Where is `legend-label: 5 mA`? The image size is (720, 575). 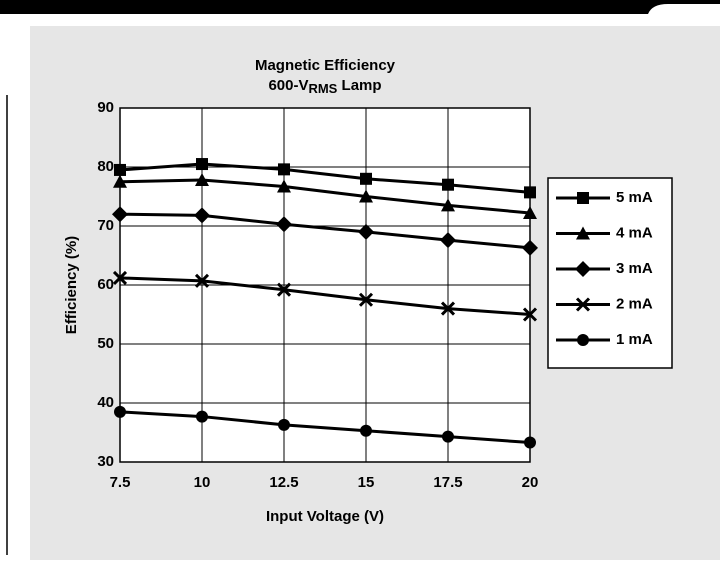 legend-label: 5 mA is located at coordinates (634, 197).